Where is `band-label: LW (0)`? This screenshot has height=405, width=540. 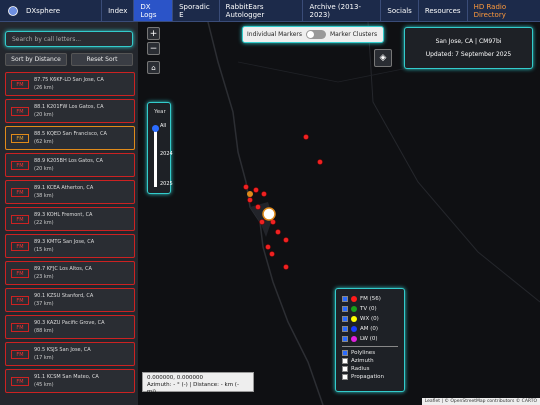
band-label: LW (0) is located at coordinates (369, 339).